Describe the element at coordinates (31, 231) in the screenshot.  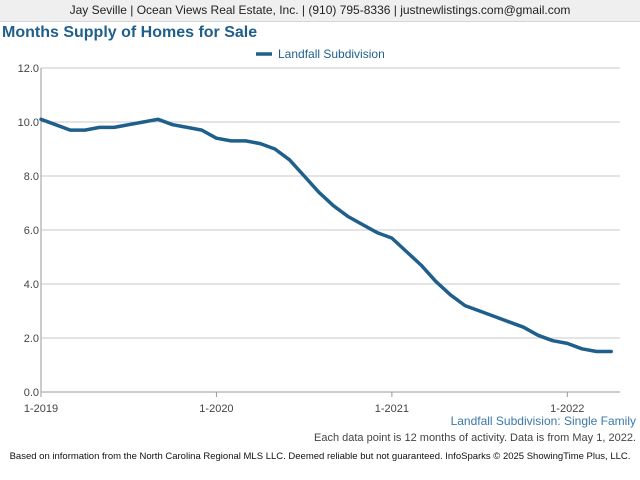
I see `y-tick-label: 6.0` at that location.